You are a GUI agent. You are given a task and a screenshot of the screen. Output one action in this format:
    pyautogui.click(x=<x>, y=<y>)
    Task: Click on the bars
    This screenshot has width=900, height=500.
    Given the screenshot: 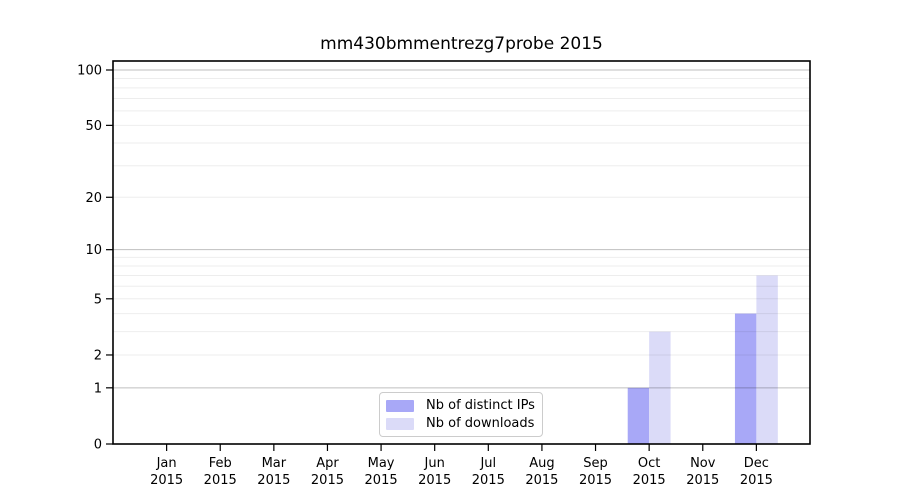 What is the action you would take?
    pyautogui.click(x=702, y=359)
    